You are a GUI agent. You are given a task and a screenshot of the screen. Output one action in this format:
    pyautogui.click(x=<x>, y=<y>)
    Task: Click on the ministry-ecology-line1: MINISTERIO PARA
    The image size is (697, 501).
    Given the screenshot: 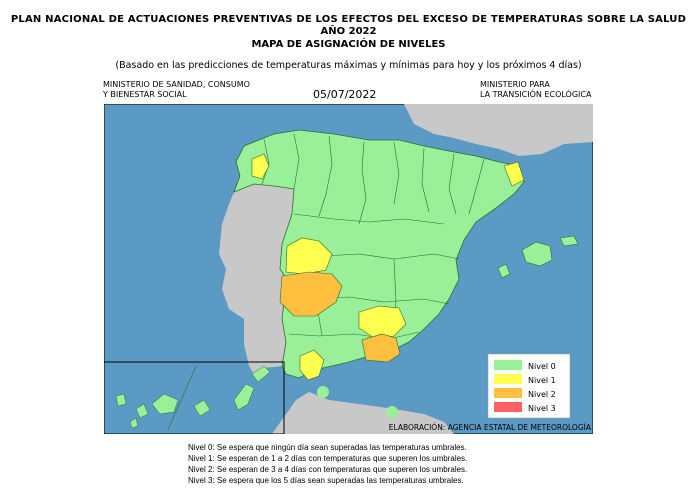 What is the action you would take?
    pyautogui.click(x=515, y=84)
    